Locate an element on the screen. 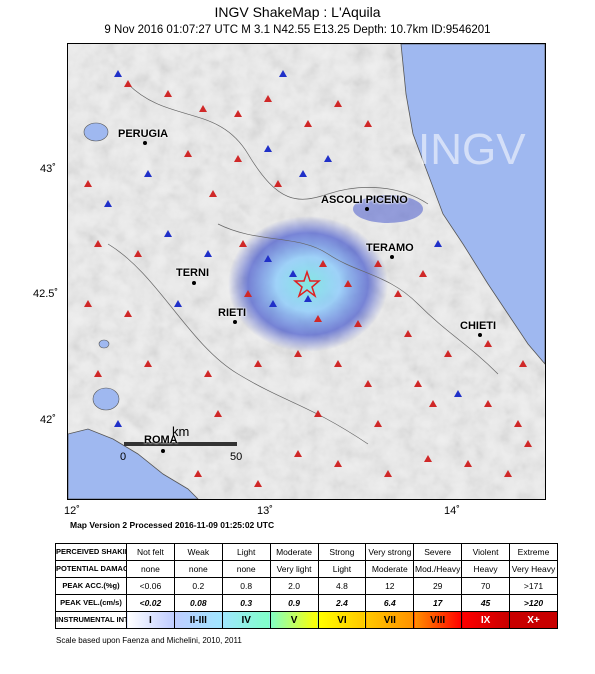 Image resolution: width=595 pixels, height=674 pixels. legend-cell: Very strong is located at coordinates (390, 552).